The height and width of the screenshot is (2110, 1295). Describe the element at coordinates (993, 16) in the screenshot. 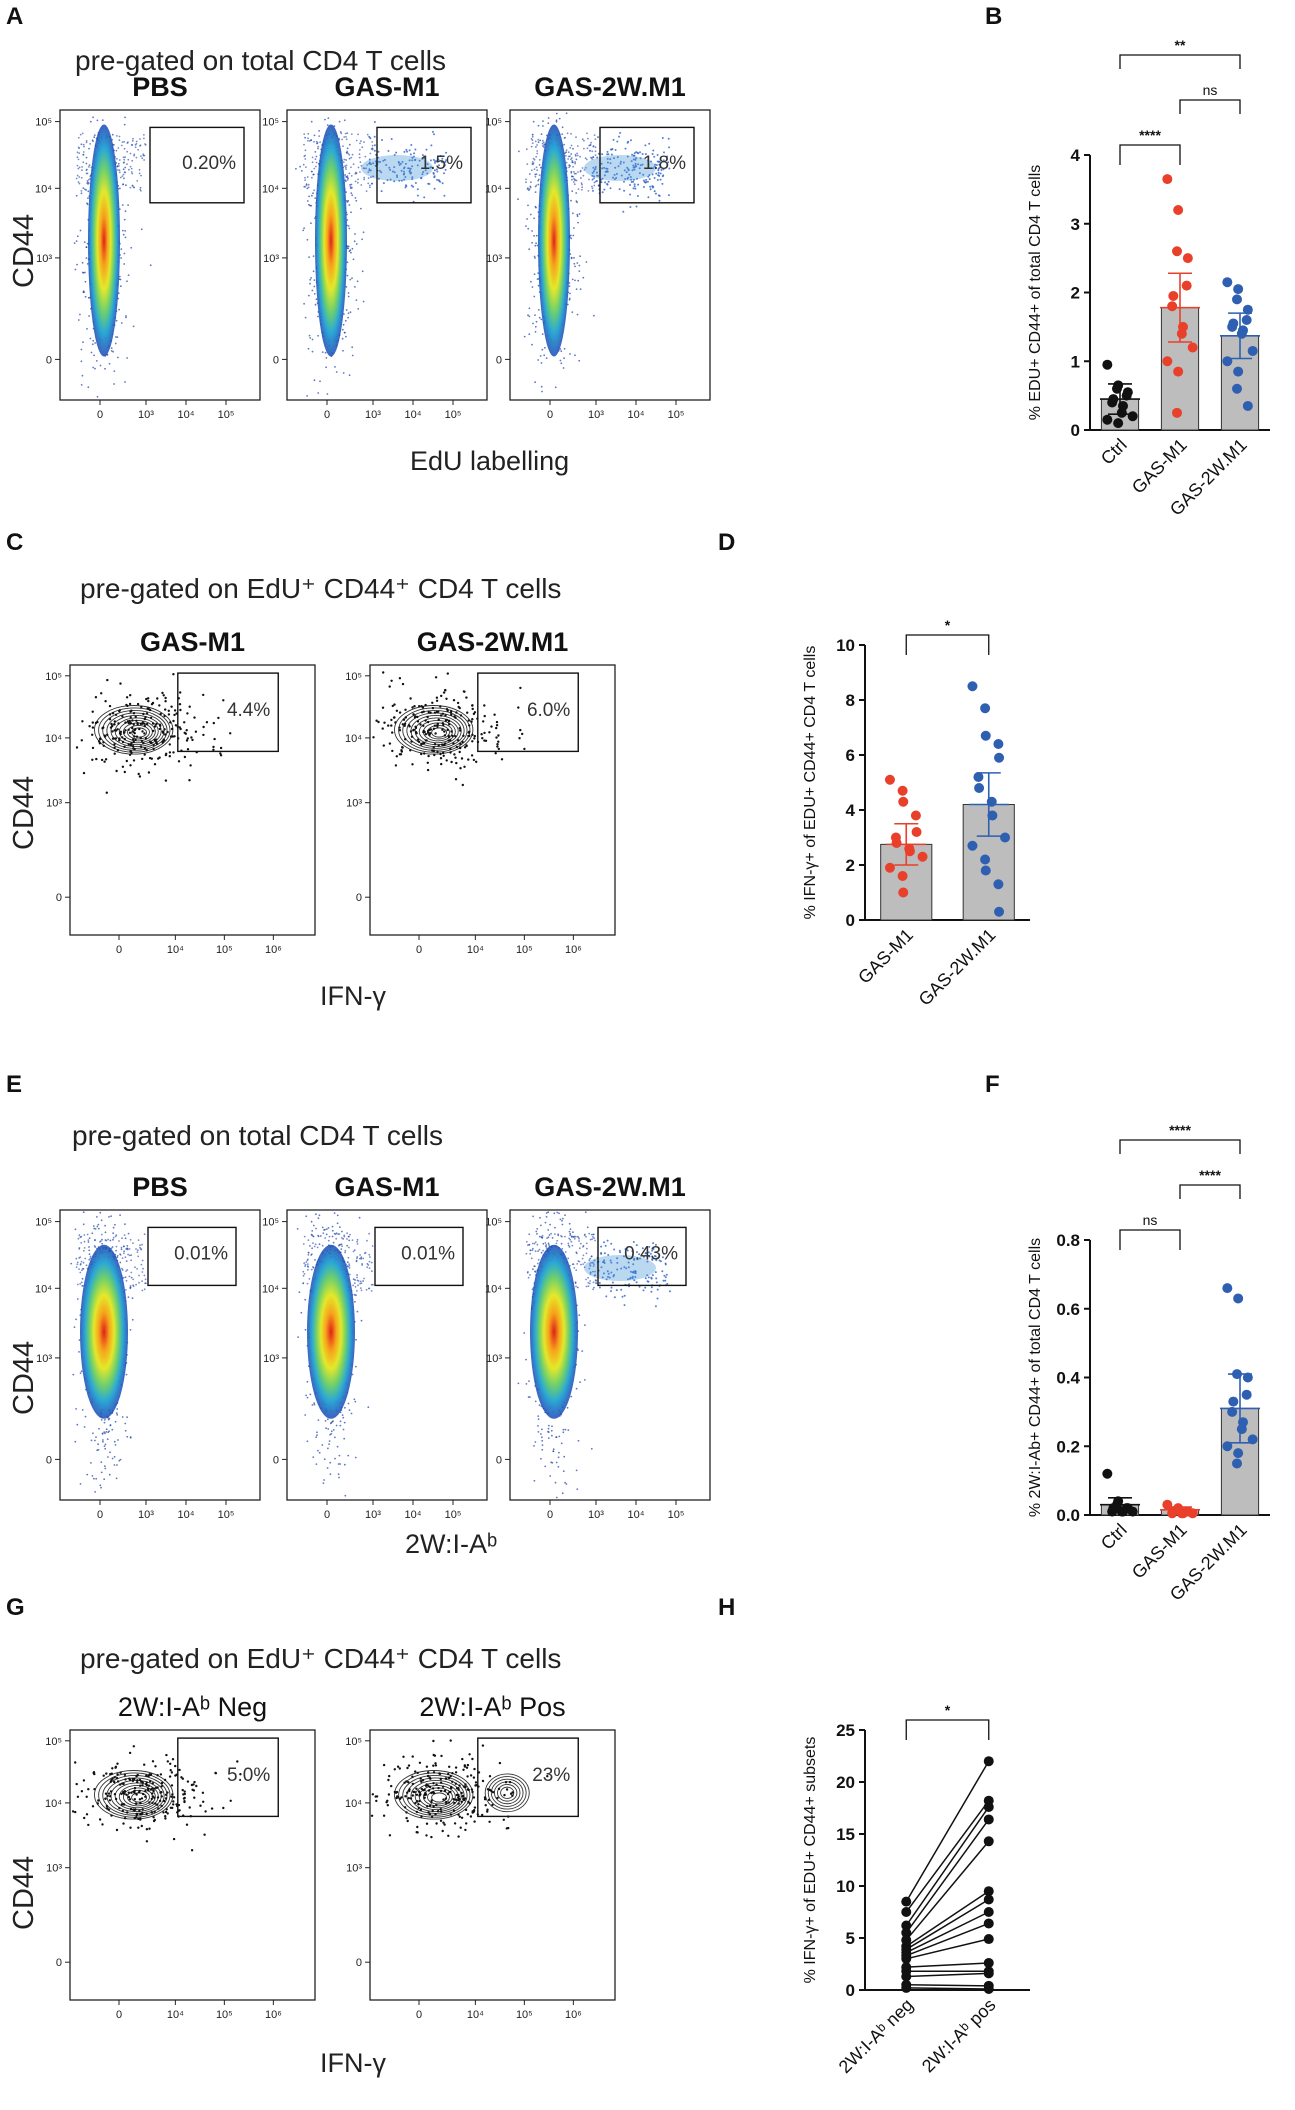

I see `panel-label-b: B` at that location.